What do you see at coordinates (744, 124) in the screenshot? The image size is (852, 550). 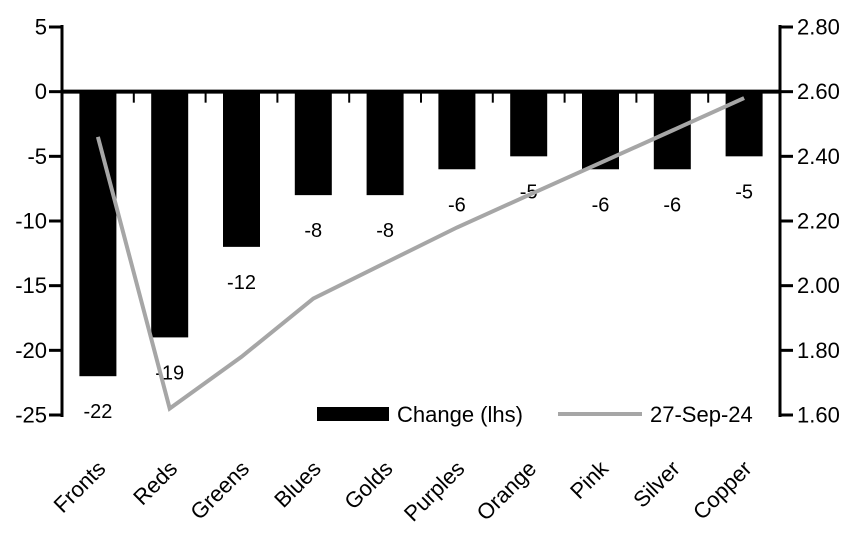 I see `bar-copper` at bounding box center [744, 124].